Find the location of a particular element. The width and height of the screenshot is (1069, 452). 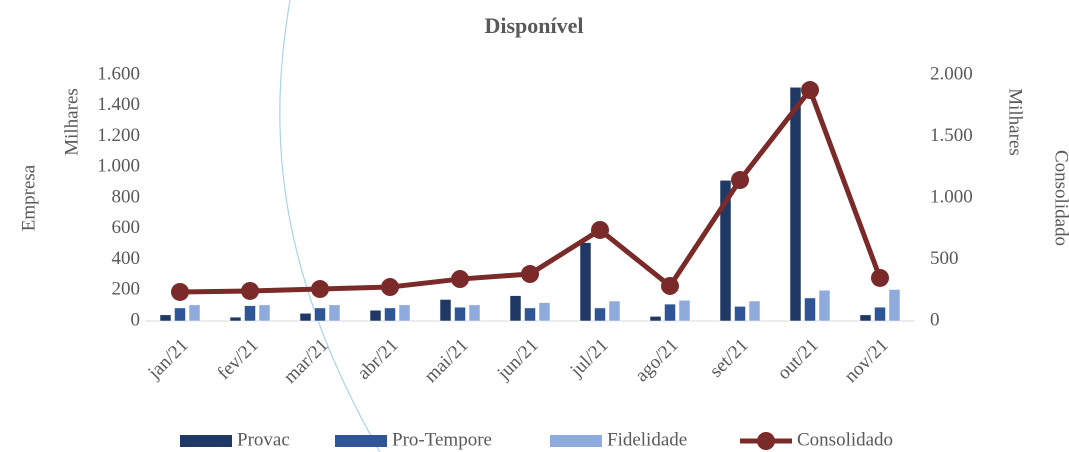

x-tick-label: jan/21 is located at coordinates (167, 359).